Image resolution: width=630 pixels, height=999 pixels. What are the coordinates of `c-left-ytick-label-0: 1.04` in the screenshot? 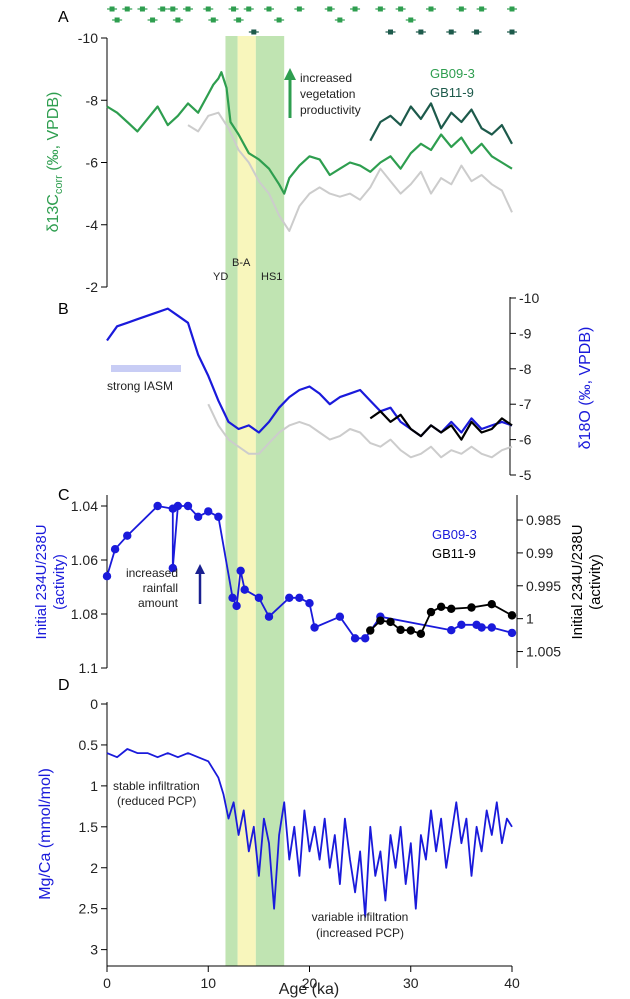 It's located at (84, 506).